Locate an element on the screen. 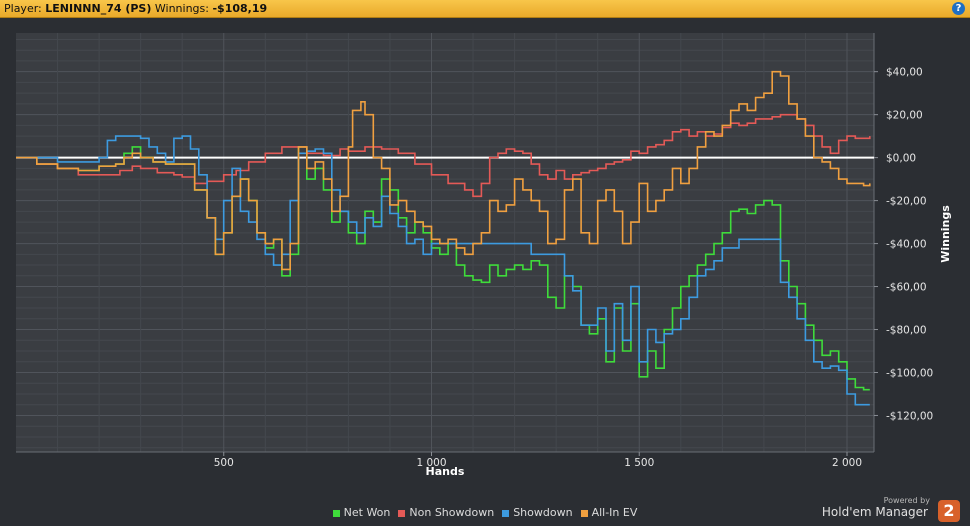 This screenshot has width=970, height=526. legend-item-all-in-ev: All-In EV is located at coordinates (609, 512).